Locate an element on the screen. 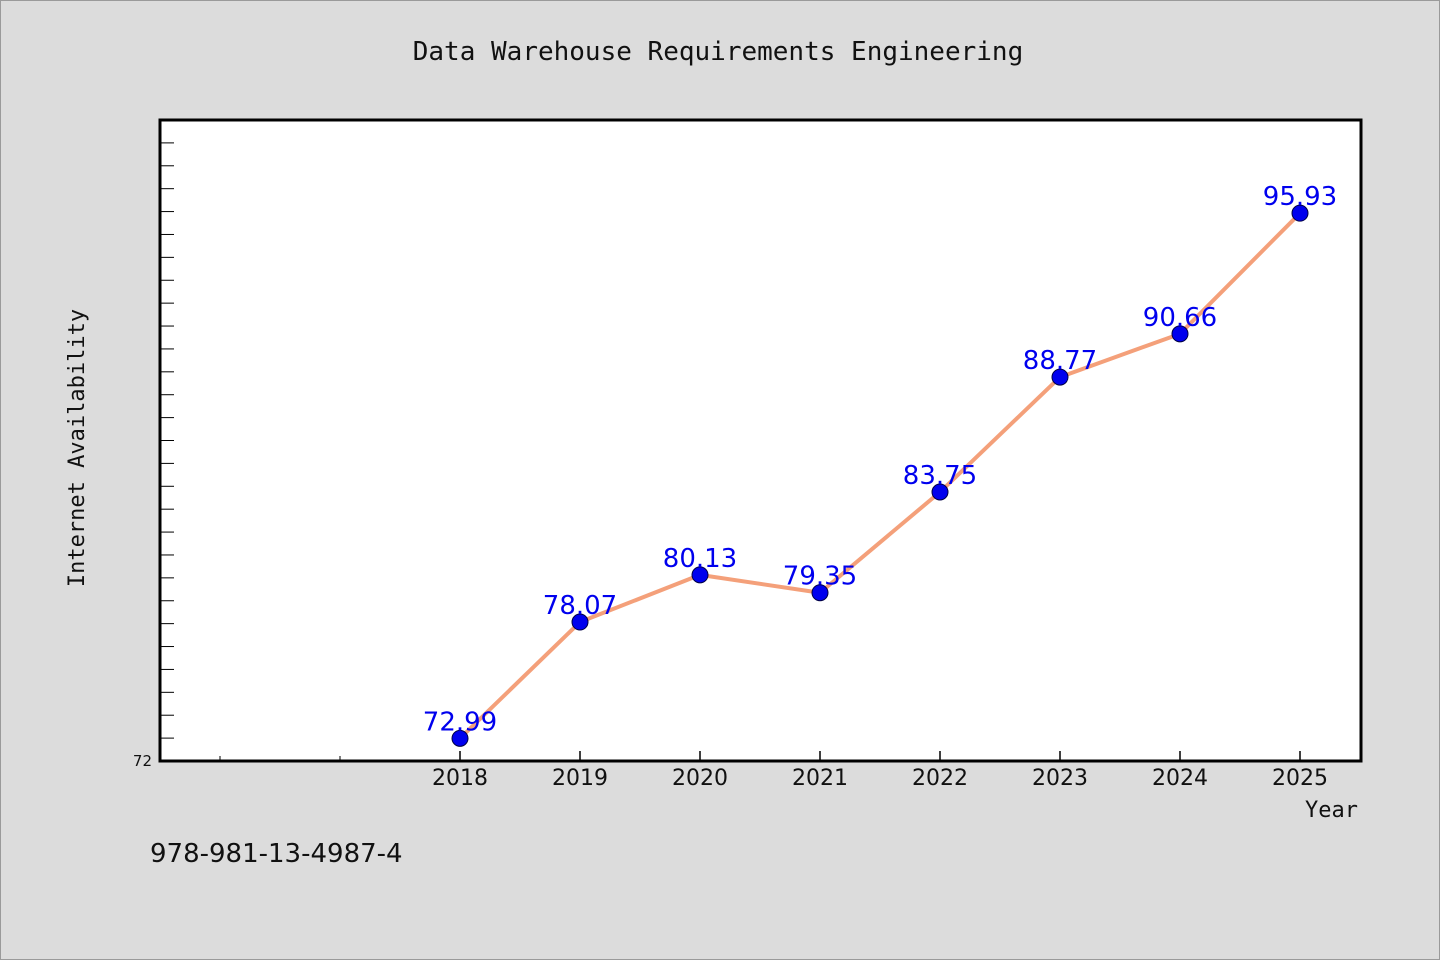  data-label: 90.66 is located at coordinates (1180, 318).